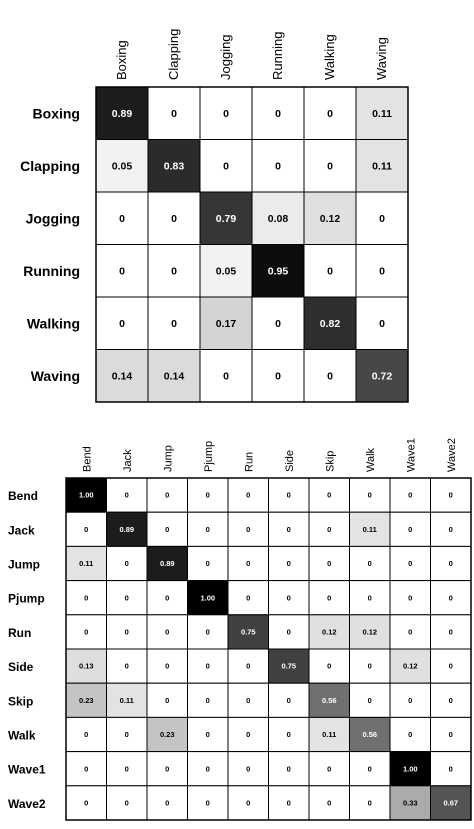  What do you see at coordinates (450, 803) in the screenshot?
I see `cell-value: 0.67` at bounding box center [450, 803].